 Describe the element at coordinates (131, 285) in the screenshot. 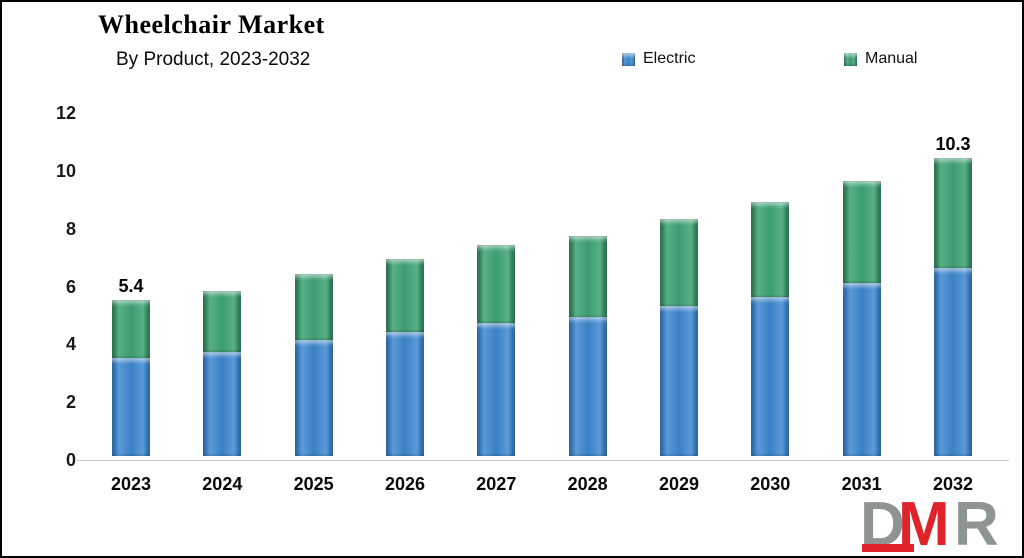

I see `data-label-2023: 5.4` at that location.